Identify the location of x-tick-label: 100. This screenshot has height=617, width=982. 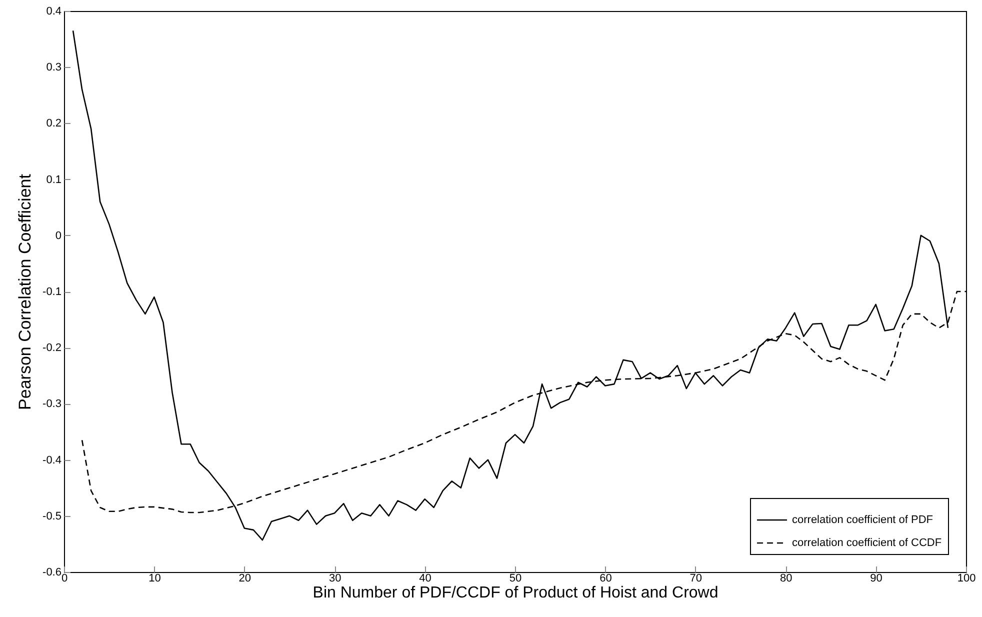
(966, 578).